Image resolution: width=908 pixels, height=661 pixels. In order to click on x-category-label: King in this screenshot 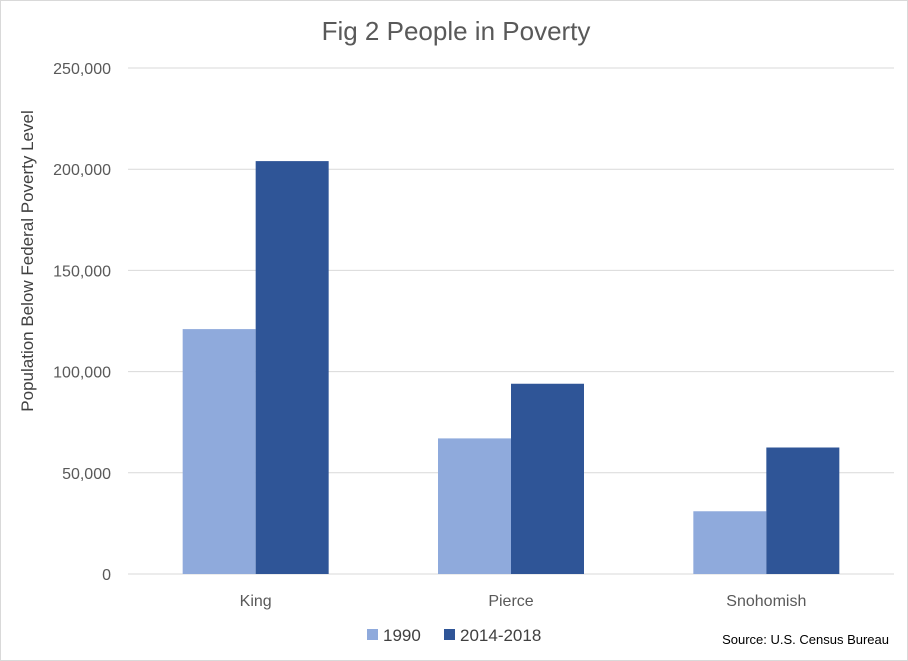, I will do `click(256, 601)`.